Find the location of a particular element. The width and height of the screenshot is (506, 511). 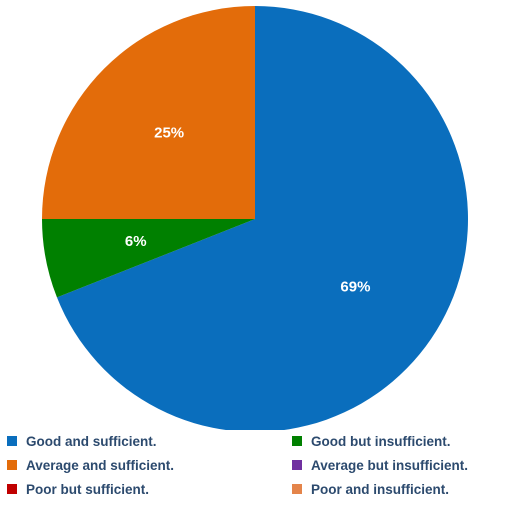

legend-item-good-and-sufficient: Good and sufficient. is located at coordinates (149, 441).